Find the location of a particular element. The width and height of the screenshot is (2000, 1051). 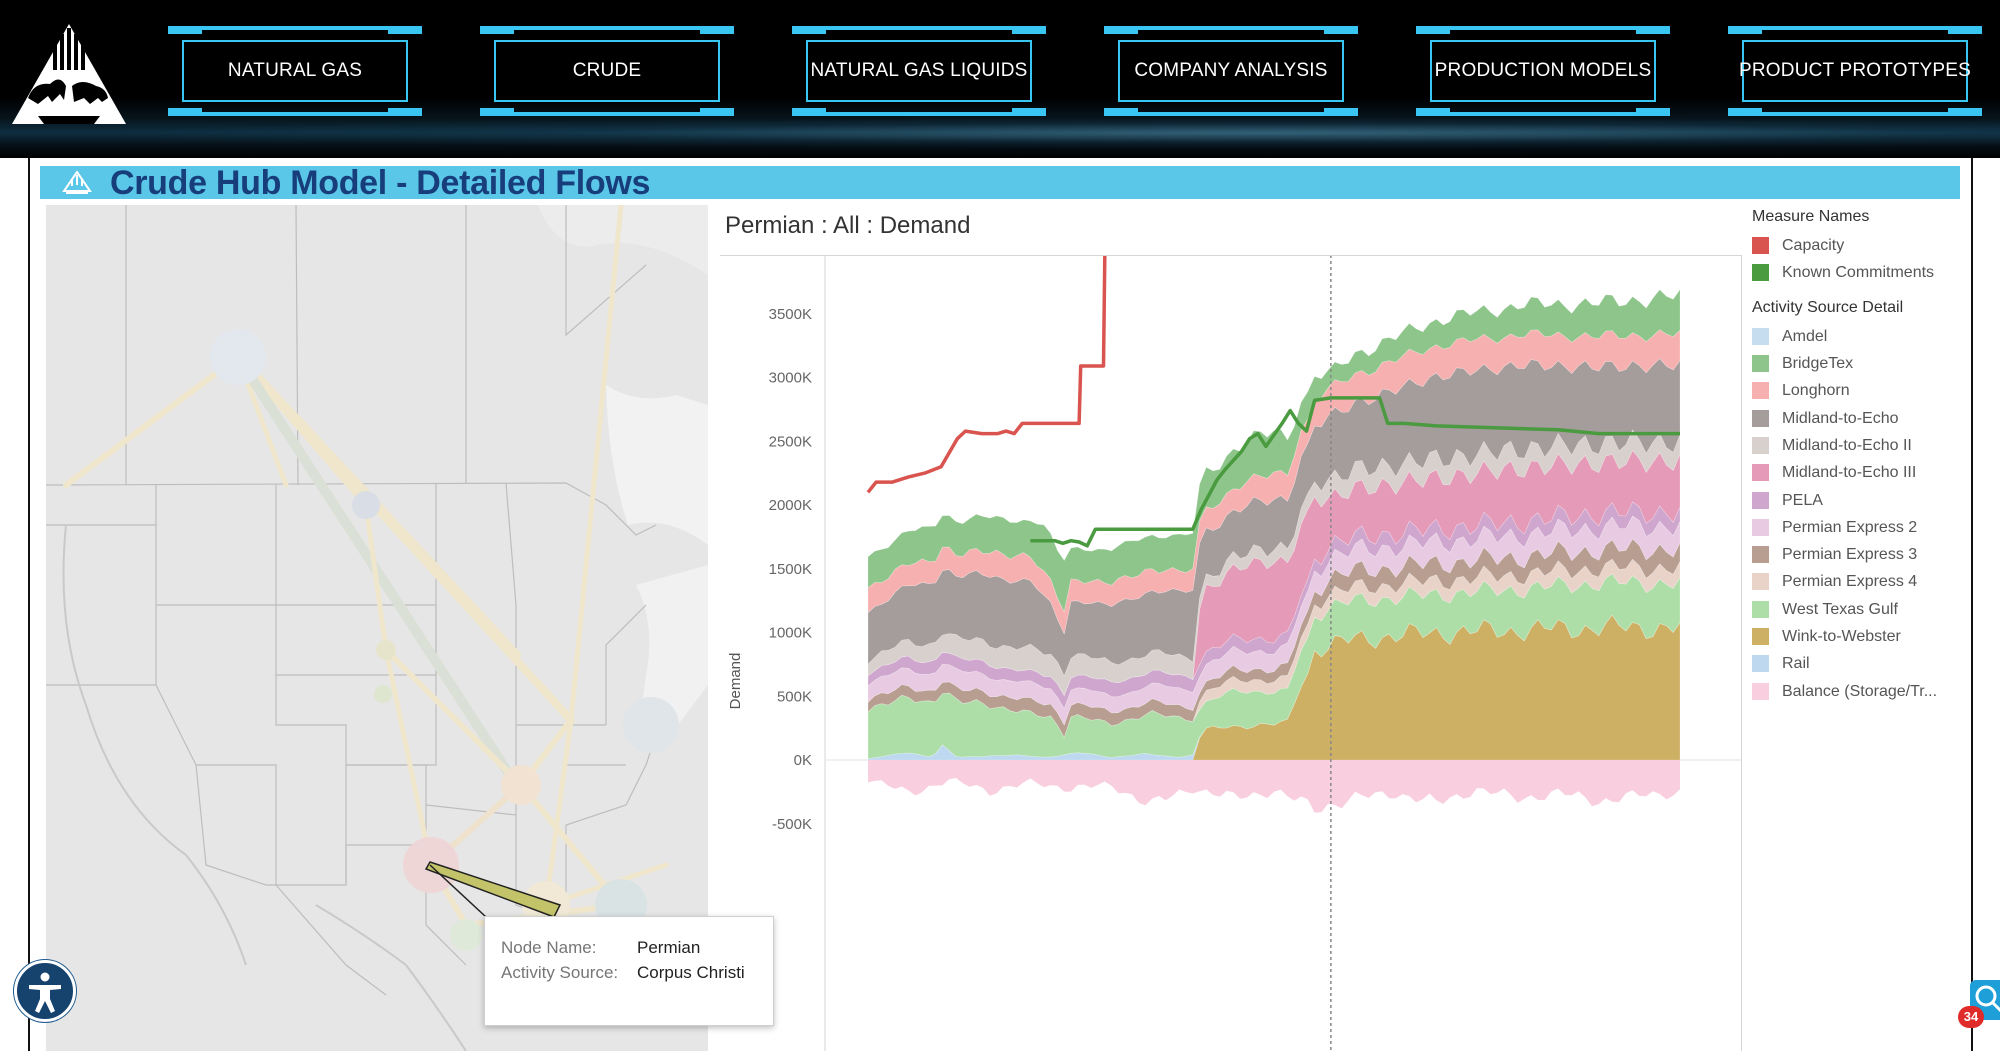

canada-north is located at coordinates (377, 240).